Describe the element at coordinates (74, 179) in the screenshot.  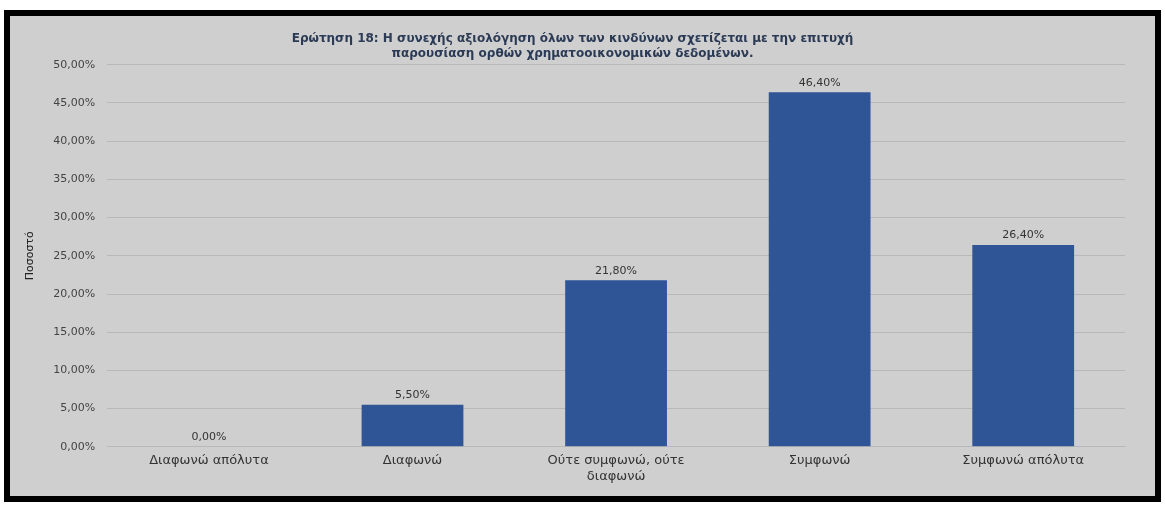
I see `y-tick-label: 35,00%` at that location.